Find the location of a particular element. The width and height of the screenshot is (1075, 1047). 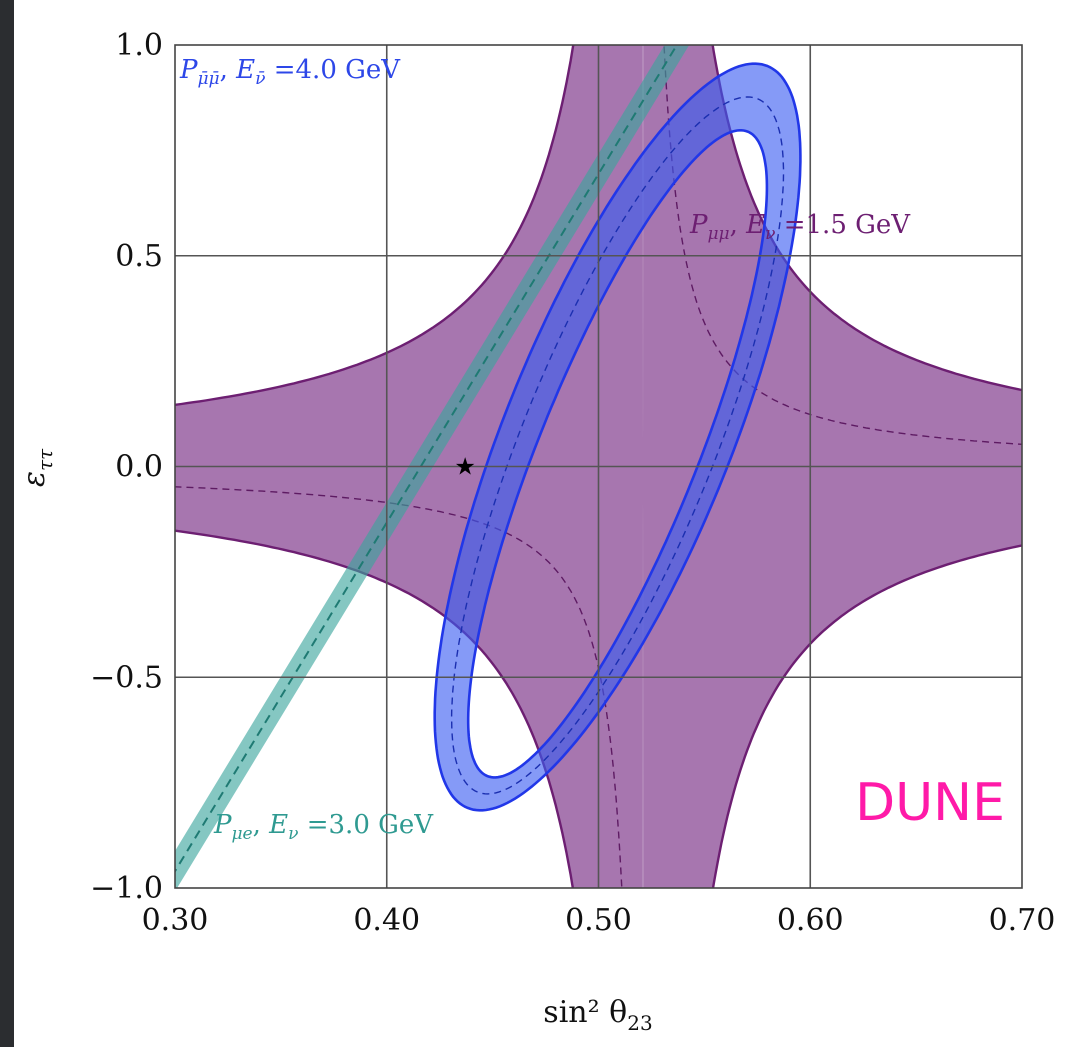

x-tick-label: 0.70 is located at coordinates (1022, 920).